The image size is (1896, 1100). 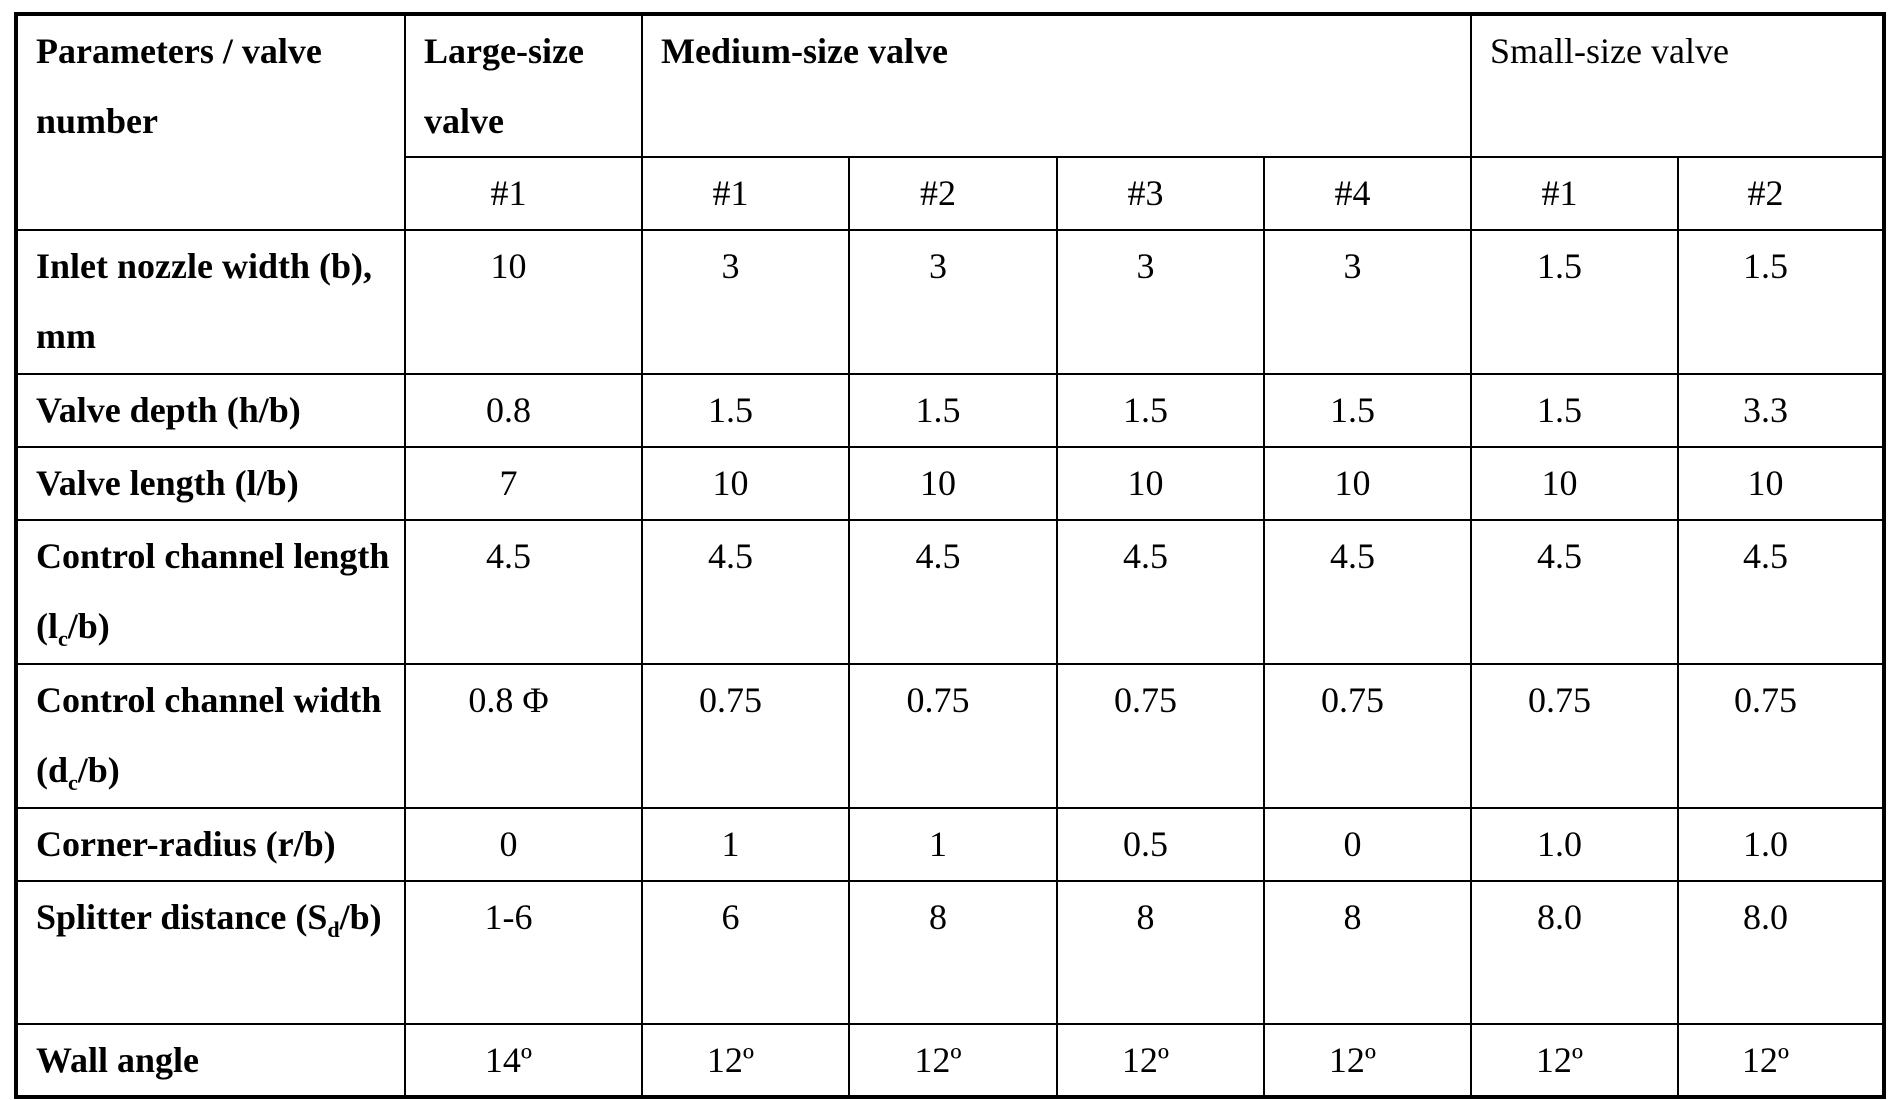 I want to click on table-row: Inlet nozzle width (b), mm 10 3 3 3 3 1.5 1.5, so click(x=950, y=302).